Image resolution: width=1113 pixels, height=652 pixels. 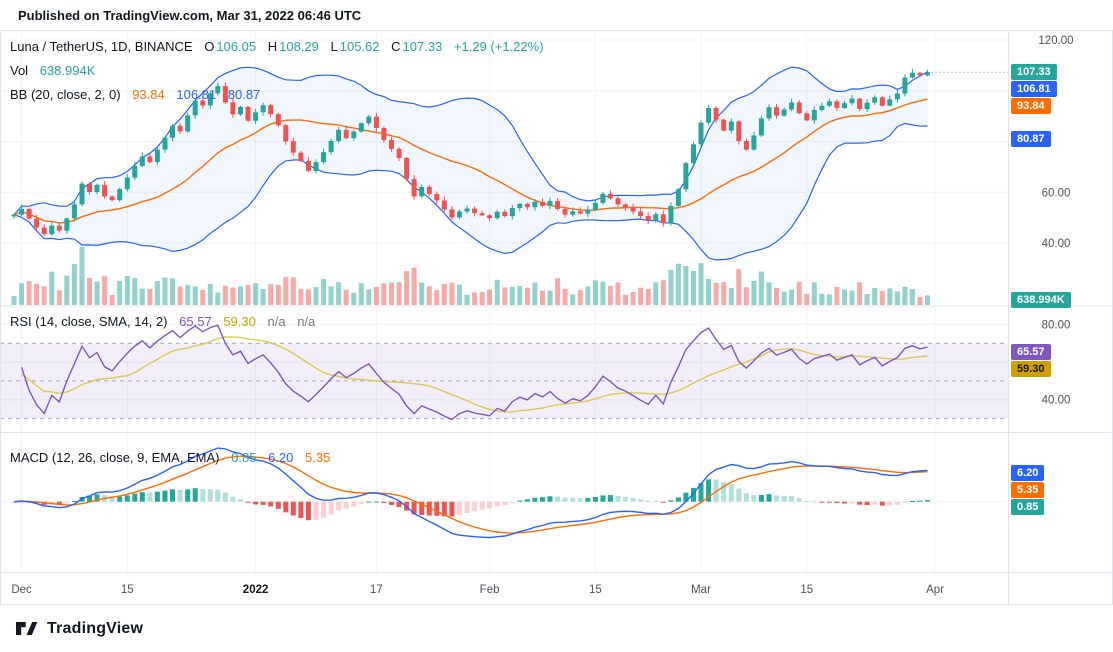 What do you see at coordinates (256, 590) in the screenshot?
I see `svg-text: 2022` at bounding box center [256, 590].